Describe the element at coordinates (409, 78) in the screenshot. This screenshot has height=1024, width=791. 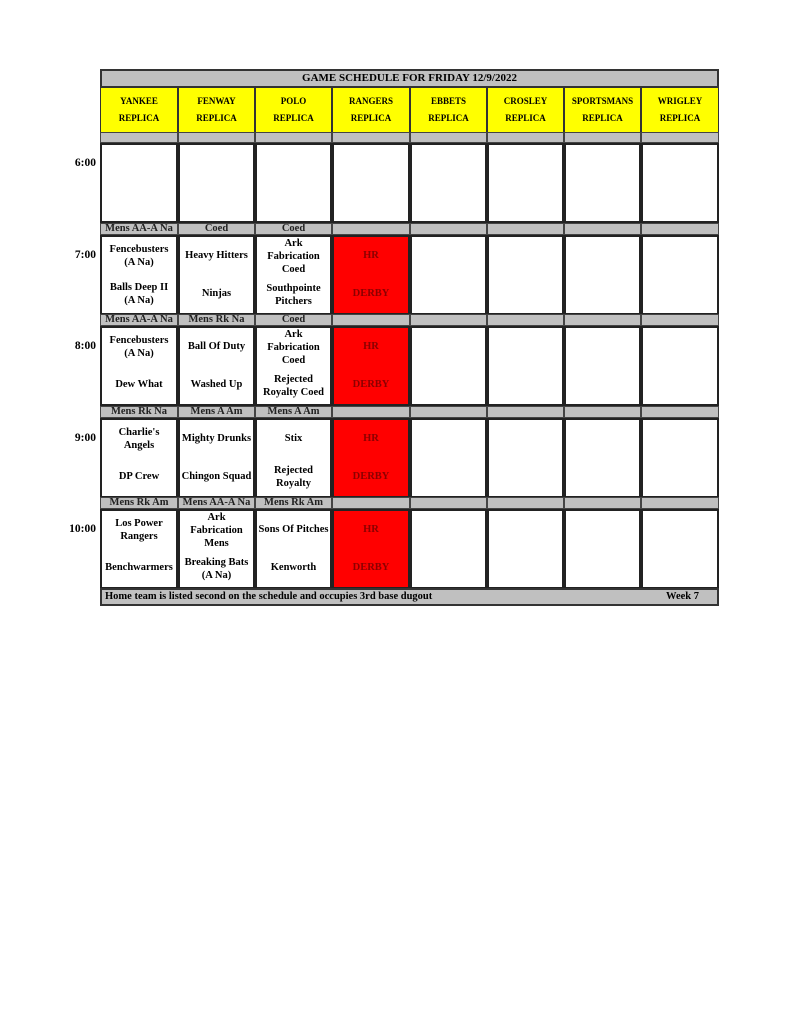
I see `schedule-title: GAME SCHEDULE FOR FRIDAY 12/9/2022` at that location.